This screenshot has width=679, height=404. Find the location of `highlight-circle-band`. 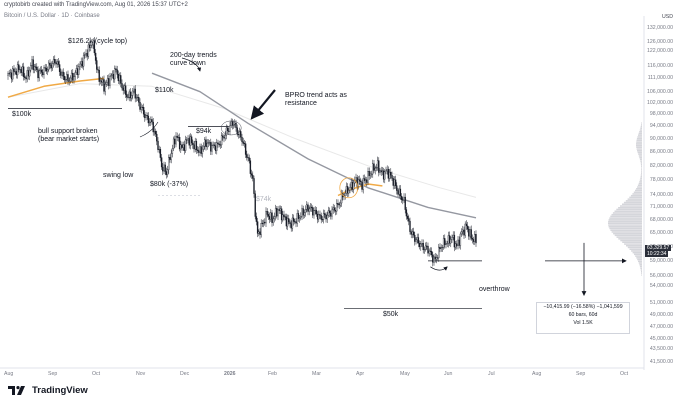

highlight-circle-band is located at coordinates (349, 188).